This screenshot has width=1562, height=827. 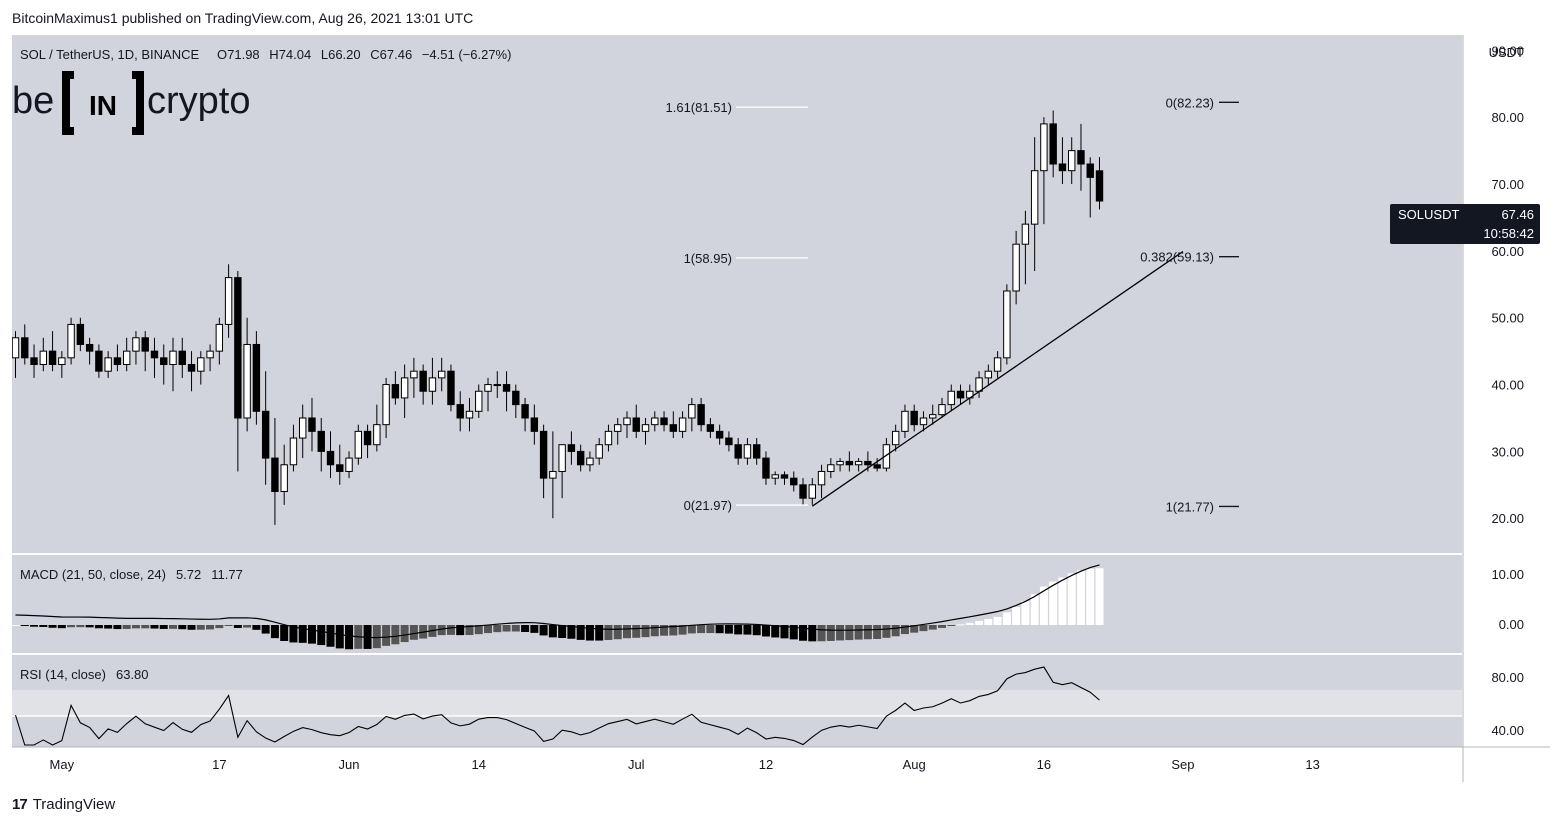 I want to click on trendline-group, so click(x=997, y=379).